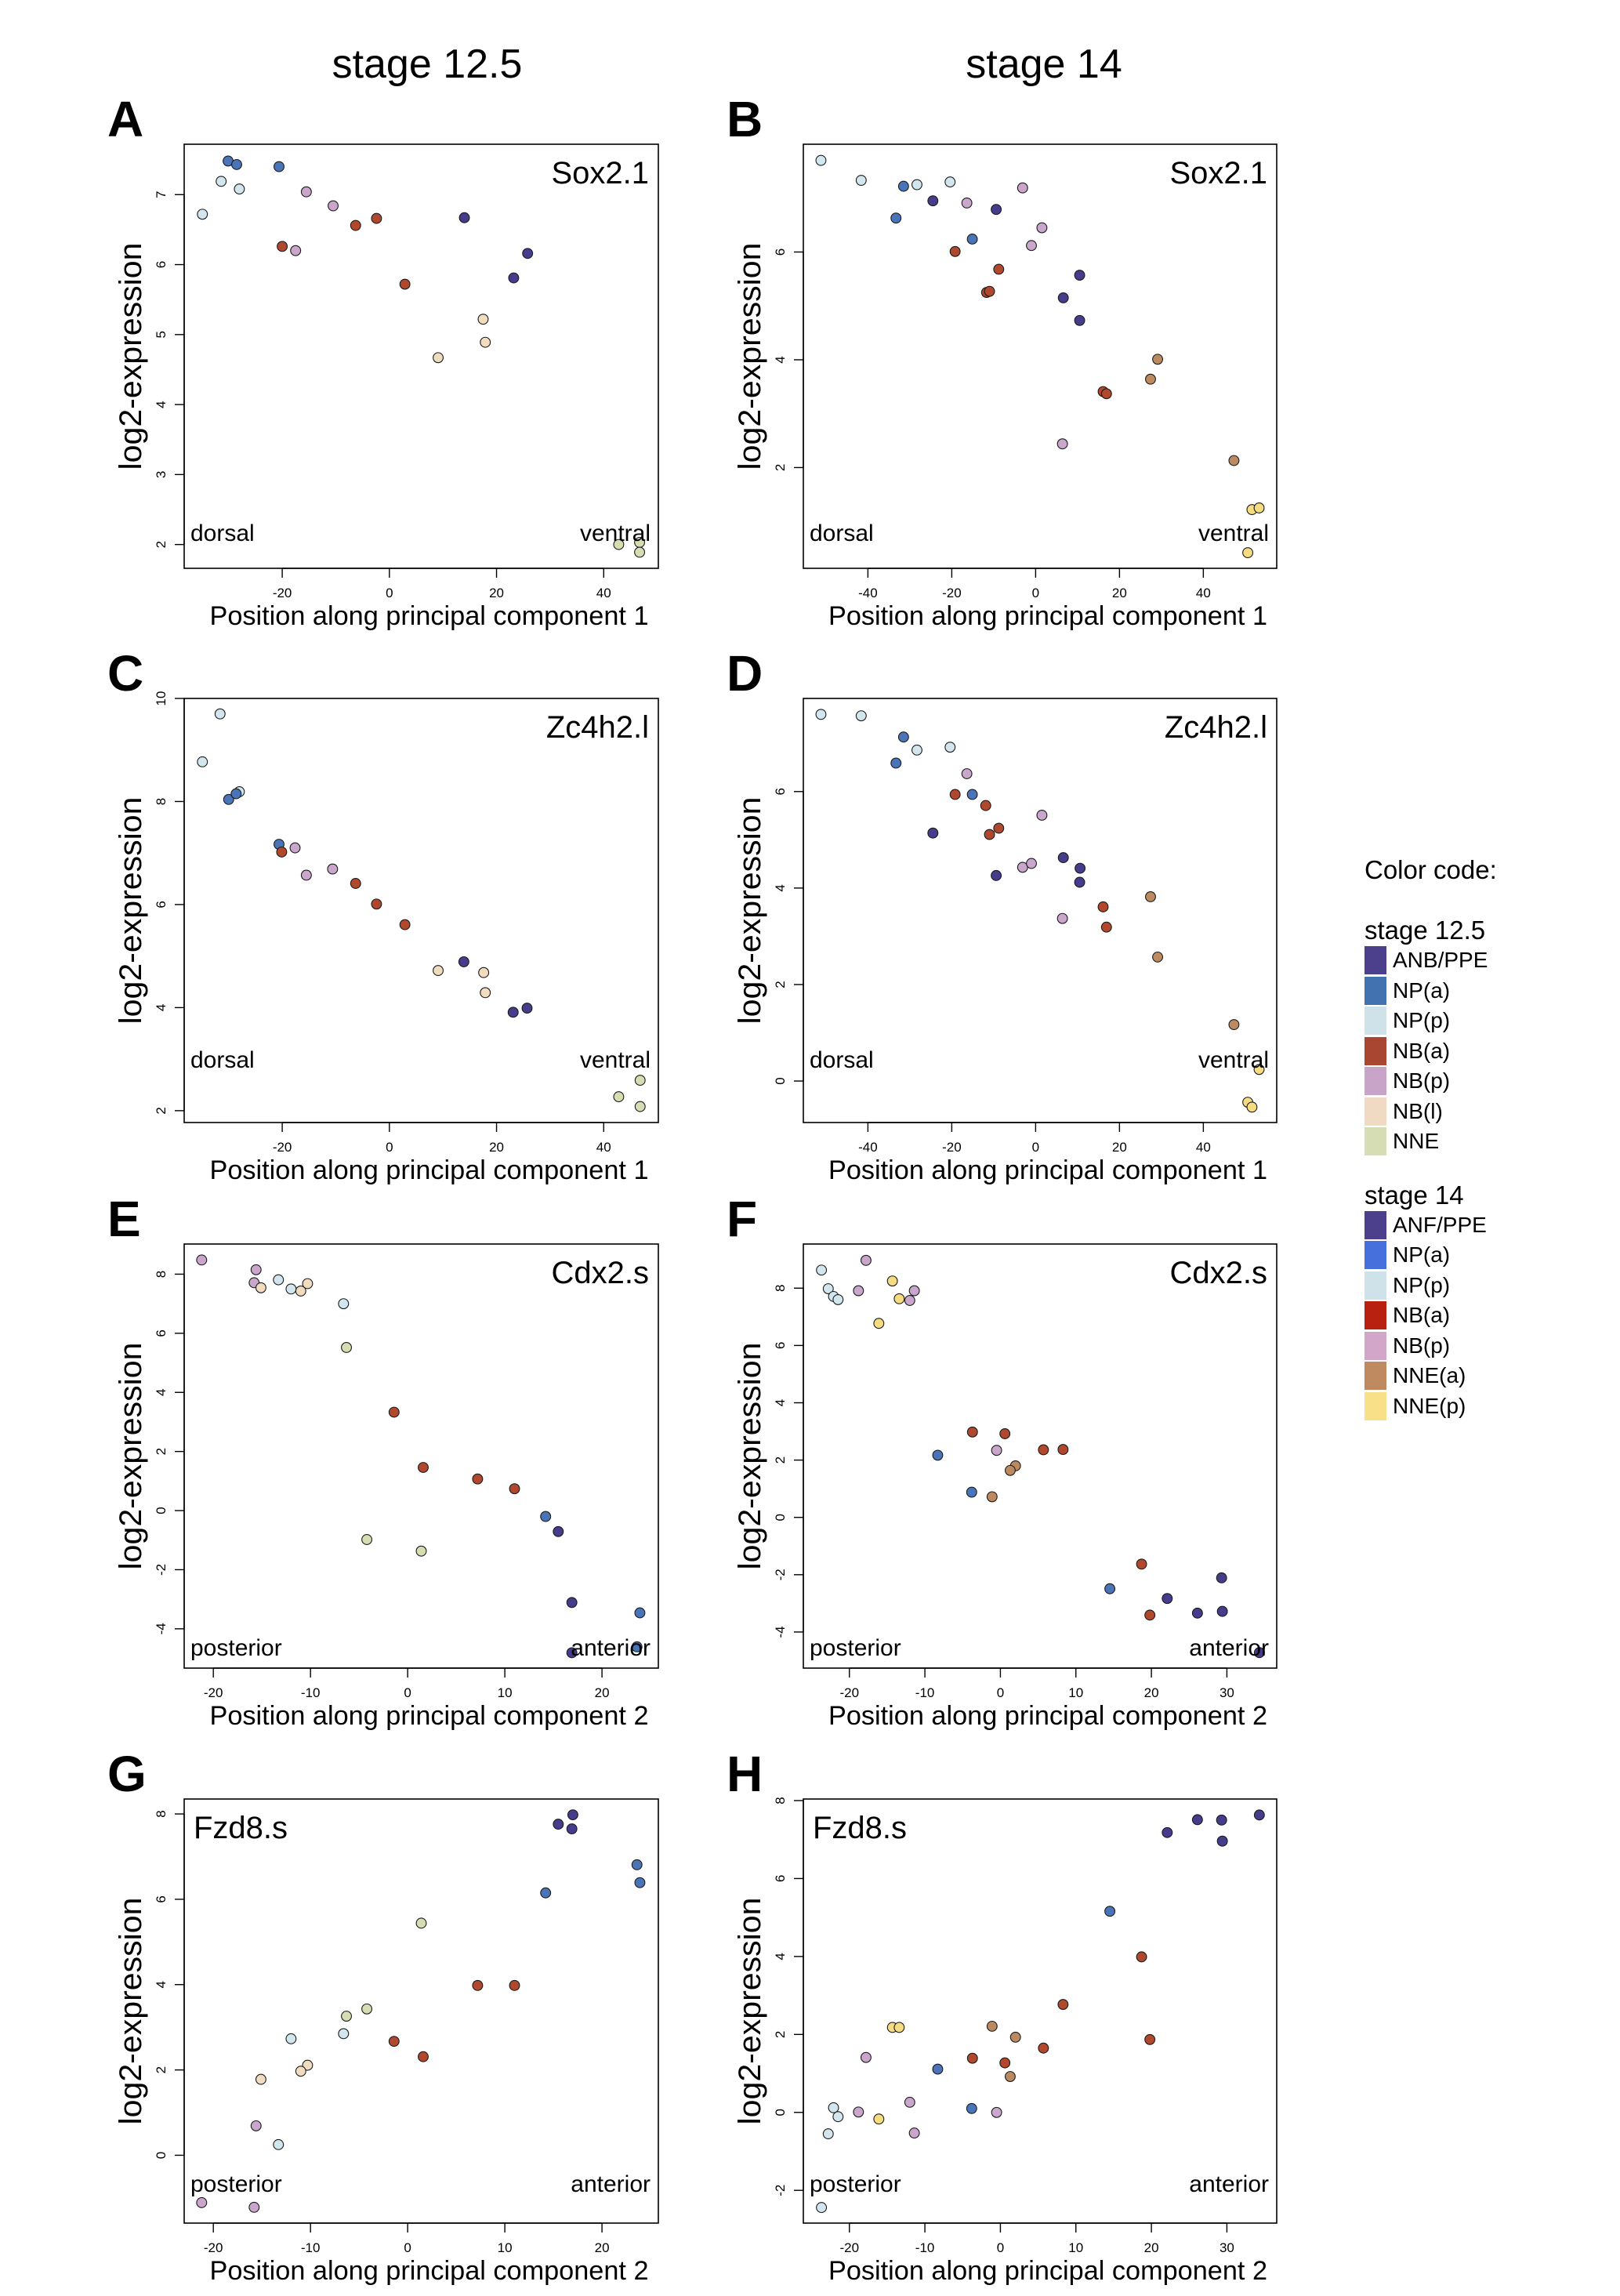 The image size is (1620, 2296). What do you see at coordinates (745, 1774) in the screenshot?
I see `panel-letter: H` at bounding box center [745, 1774].